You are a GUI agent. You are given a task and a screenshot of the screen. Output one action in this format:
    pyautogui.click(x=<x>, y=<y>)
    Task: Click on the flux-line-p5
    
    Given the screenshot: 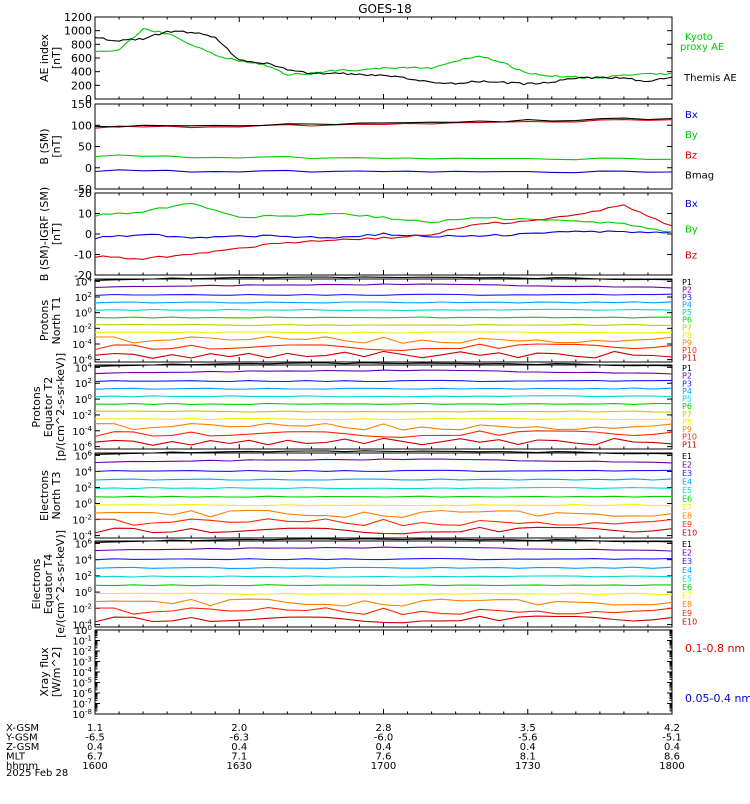 What is the action you would take?
    pyautogui.click(x=383, y=309)
    